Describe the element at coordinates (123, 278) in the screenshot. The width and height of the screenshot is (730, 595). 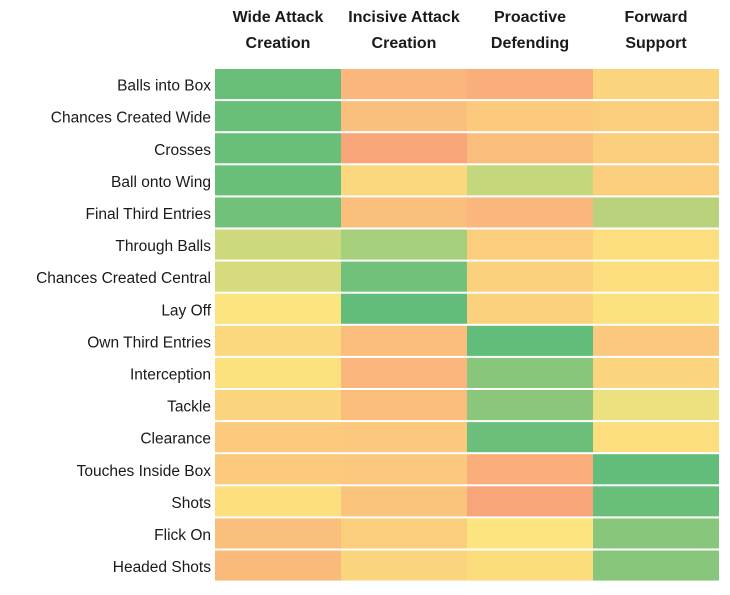
I see `row-label-chances-created-central: Chances Created Central` at that location.